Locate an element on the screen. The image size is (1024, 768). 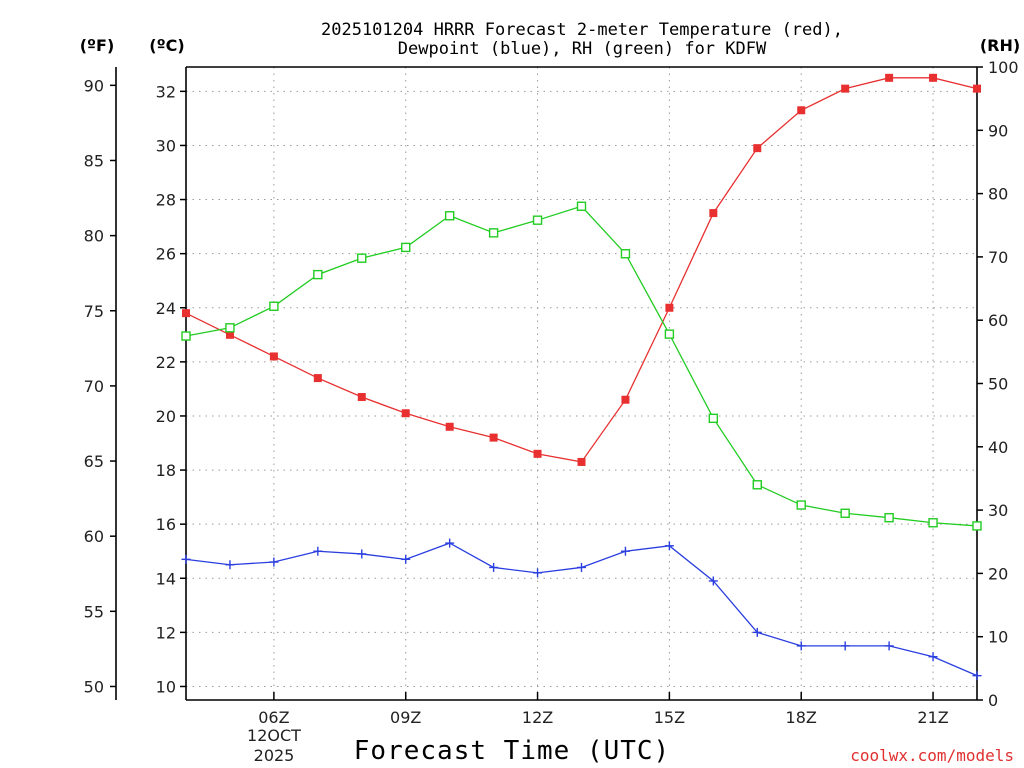
f-tick-label: 85 is located at coordinates (94, 160).